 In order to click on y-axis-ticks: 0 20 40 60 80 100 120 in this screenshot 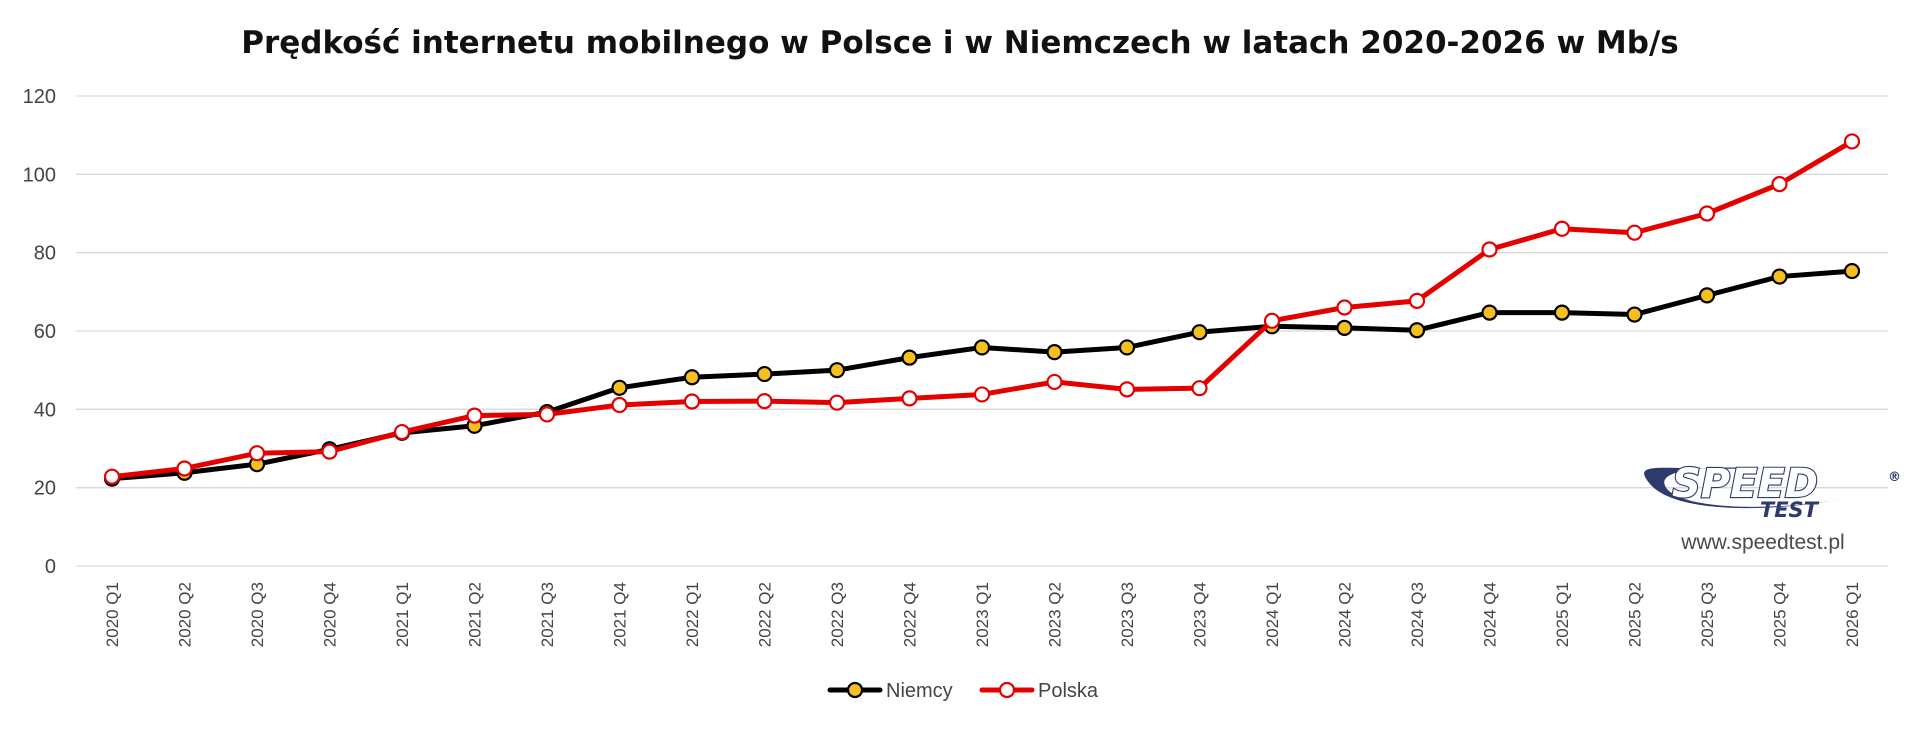, I will do `click(39, 332)`.